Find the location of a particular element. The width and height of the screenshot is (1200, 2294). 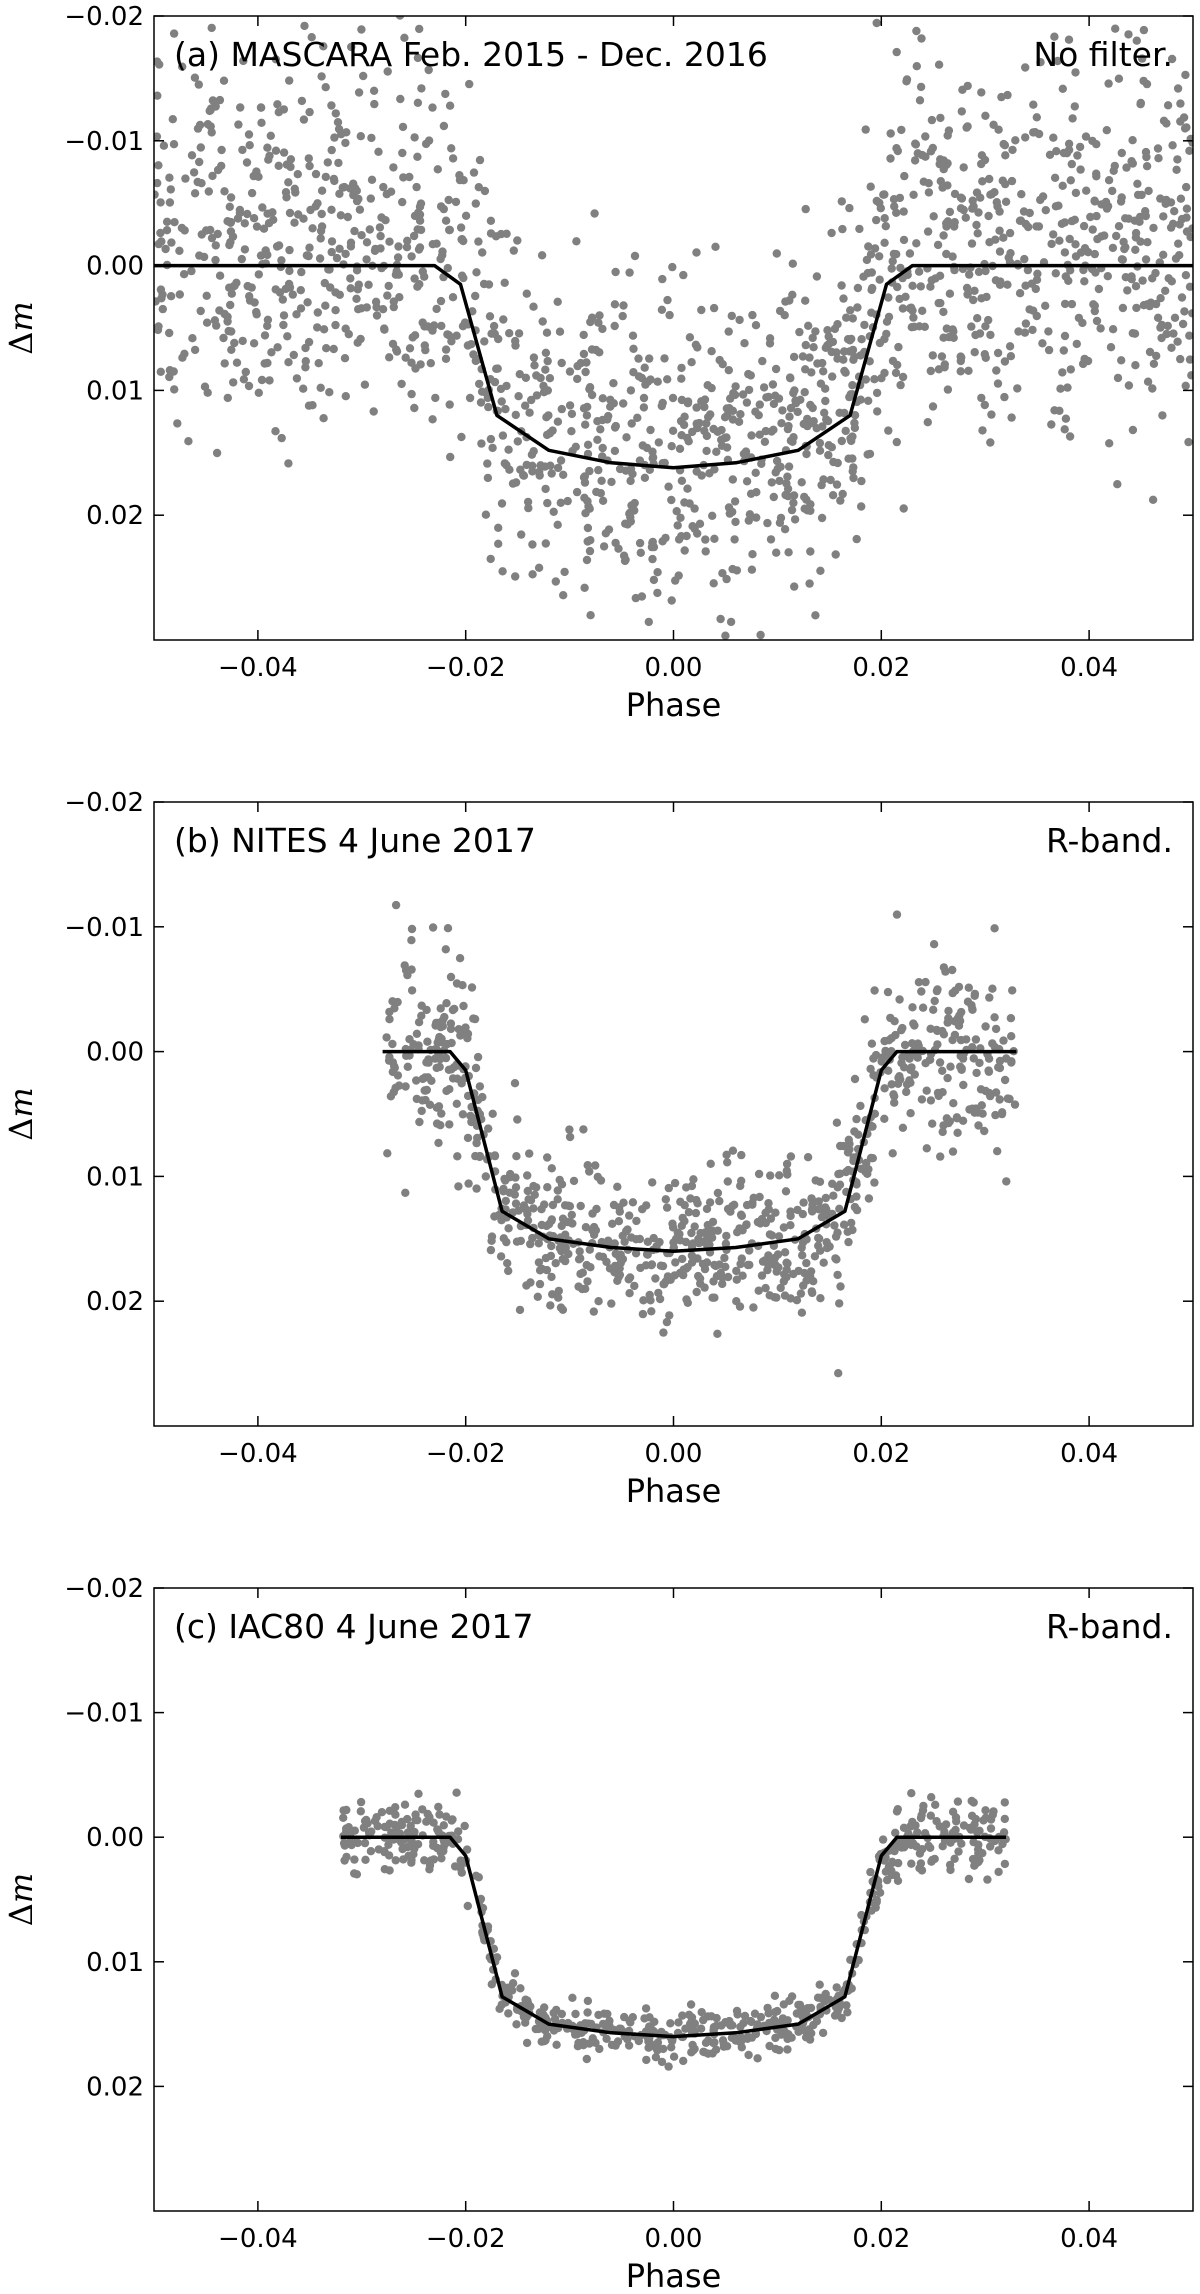

x-tick-label: 0.00 is located at coordinates (674, 2239).